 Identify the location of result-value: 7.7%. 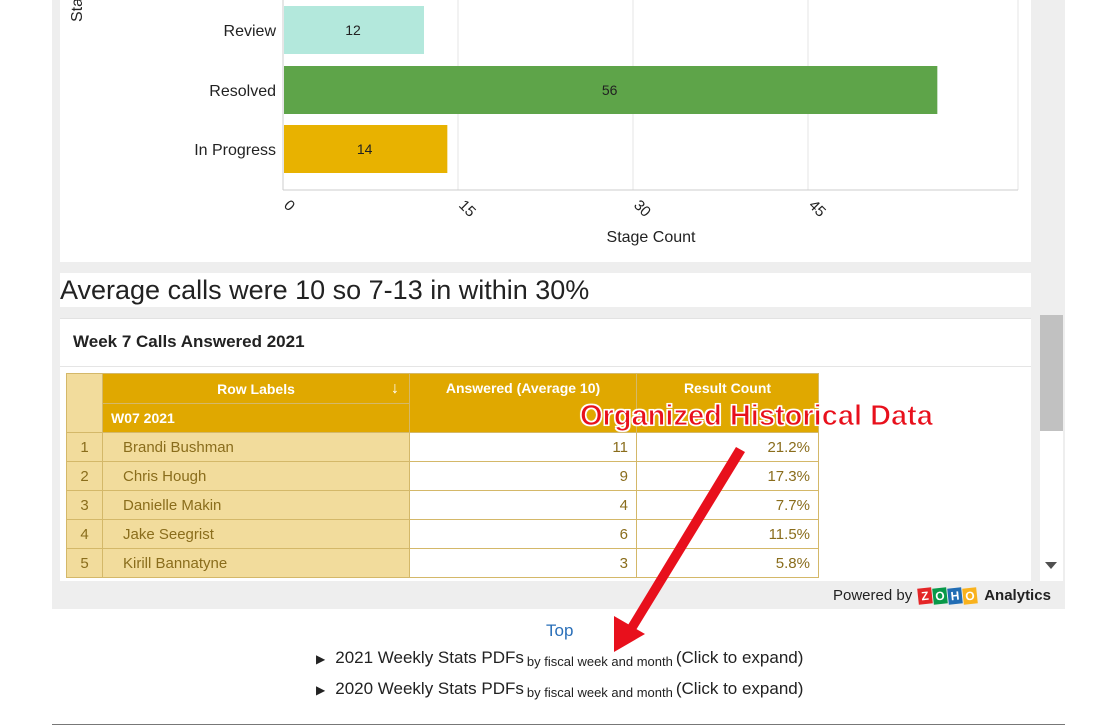
(727, 505).